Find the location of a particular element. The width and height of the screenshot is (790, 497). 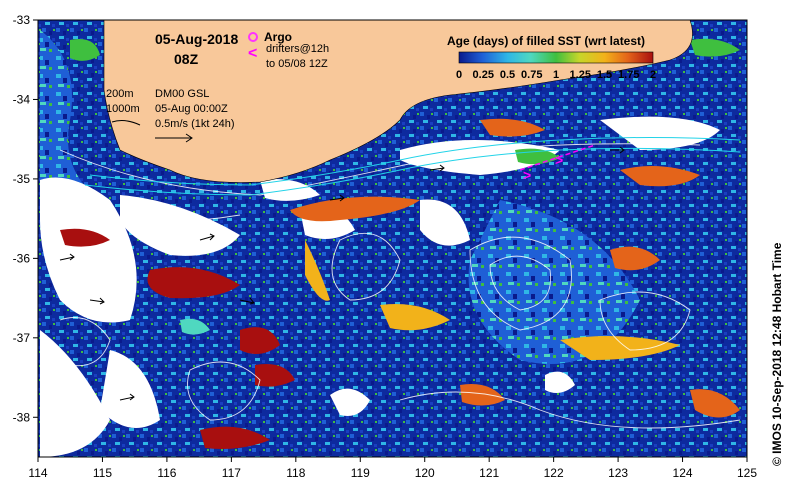

isobath-1000m-label: 1000m is located at coordinates (123, 109).